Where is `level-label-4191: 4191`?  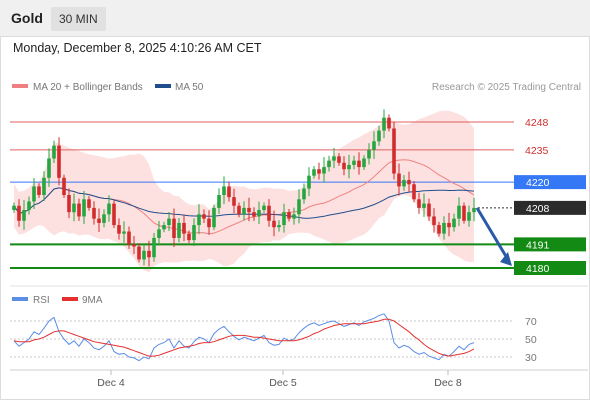 level-label-4191: 4191 is located at coordinates (538, 245).